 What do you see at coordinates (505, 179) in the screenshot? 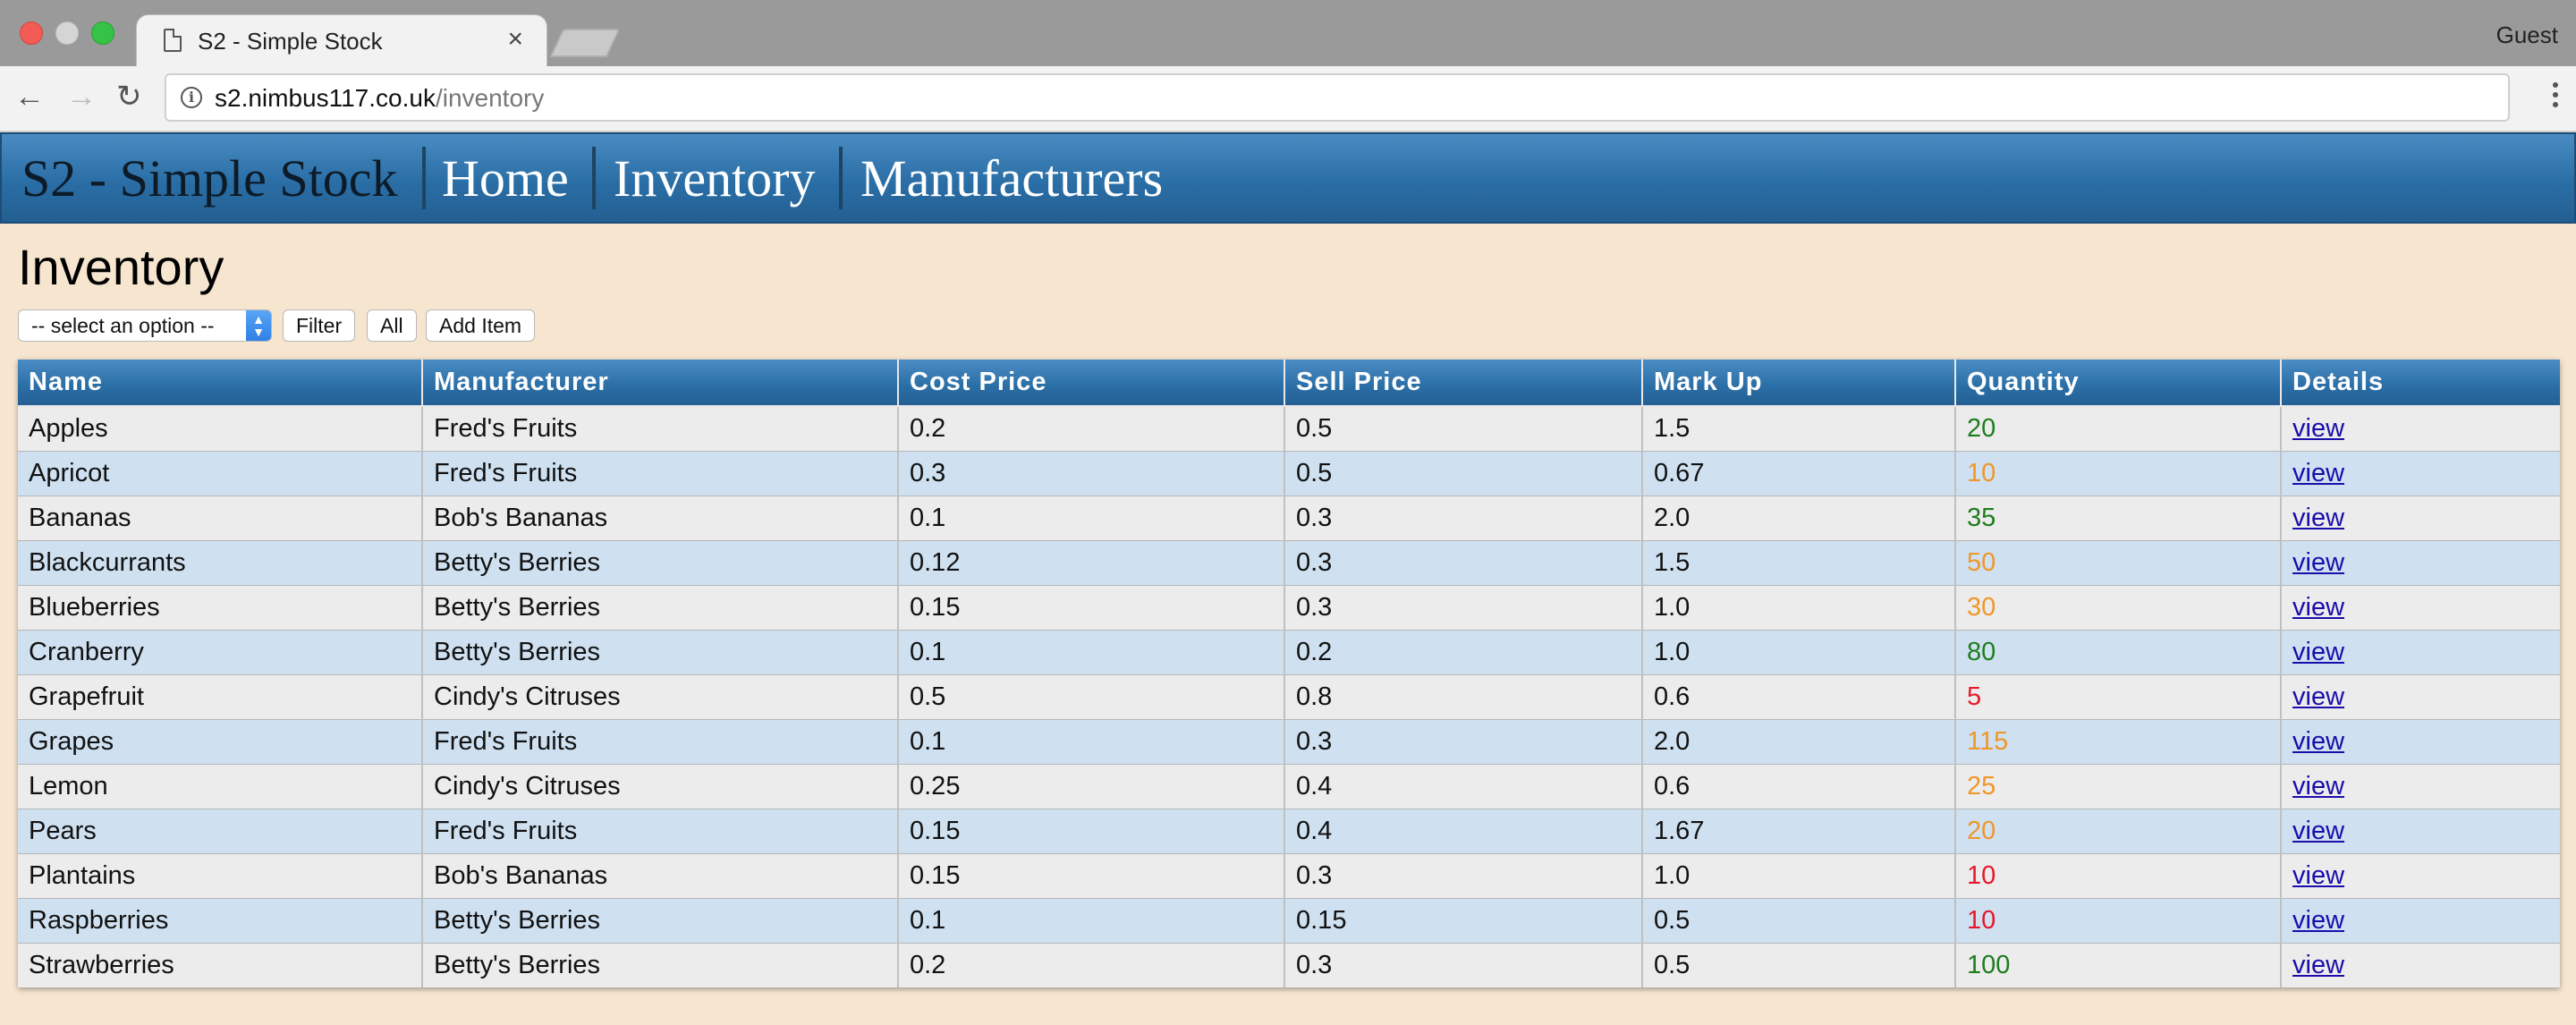
I see `nav-link-home: Home` at bounding box center [505, 179].